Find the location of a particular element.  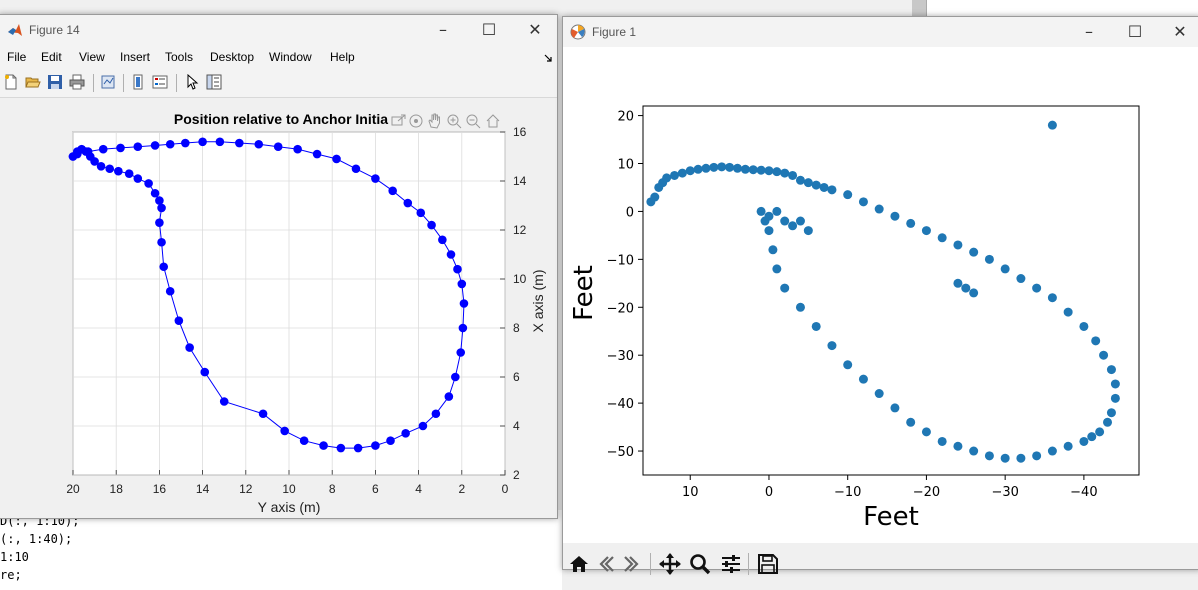

back-icon is located at coordinates (606, 564).